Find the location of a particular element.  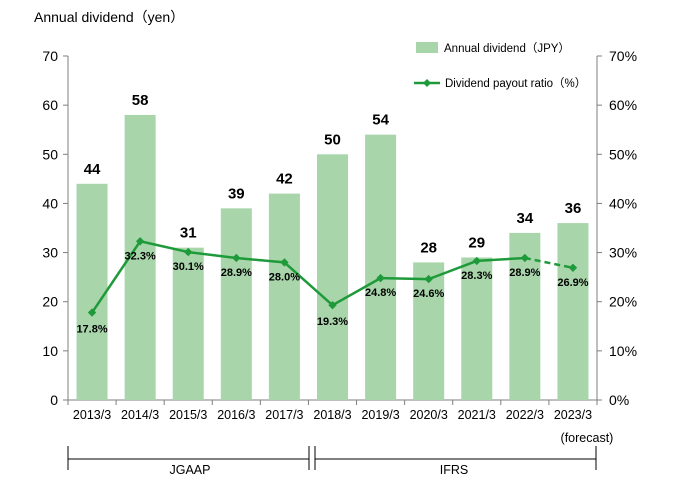

bar-value-label: 42 is located at coordinates (284, 179).